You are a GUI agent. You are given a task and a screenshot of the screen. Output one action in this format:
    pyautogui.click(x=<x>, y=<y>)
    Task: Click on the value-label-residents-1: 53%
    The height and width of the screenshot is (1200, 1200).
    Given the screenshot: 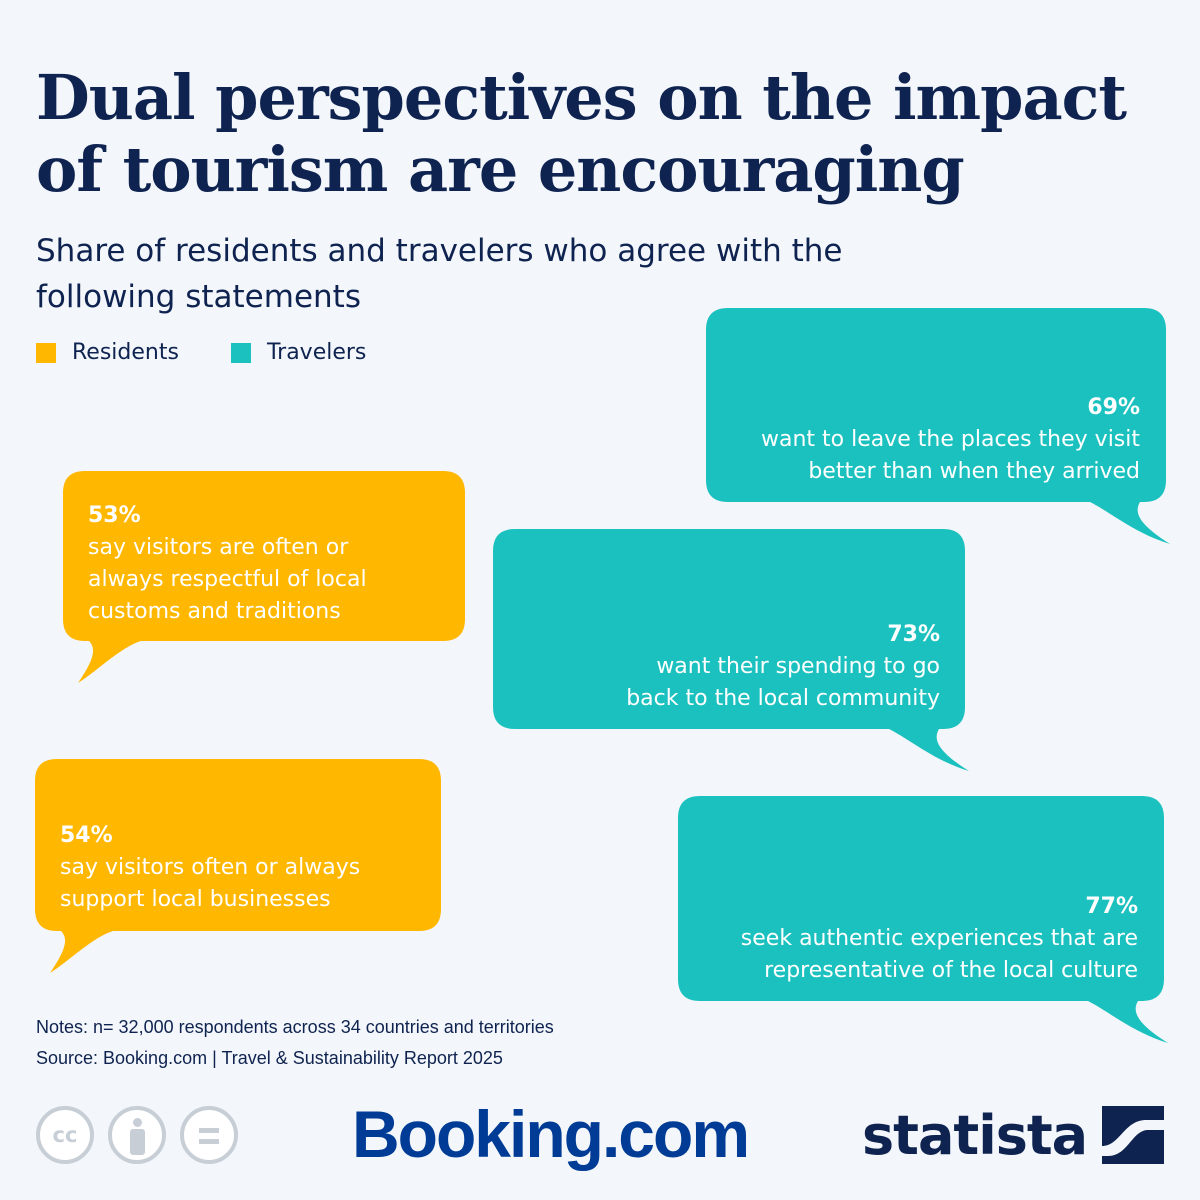 What is the action you would take?
    pyautogui.click(x=114, y=515)
    